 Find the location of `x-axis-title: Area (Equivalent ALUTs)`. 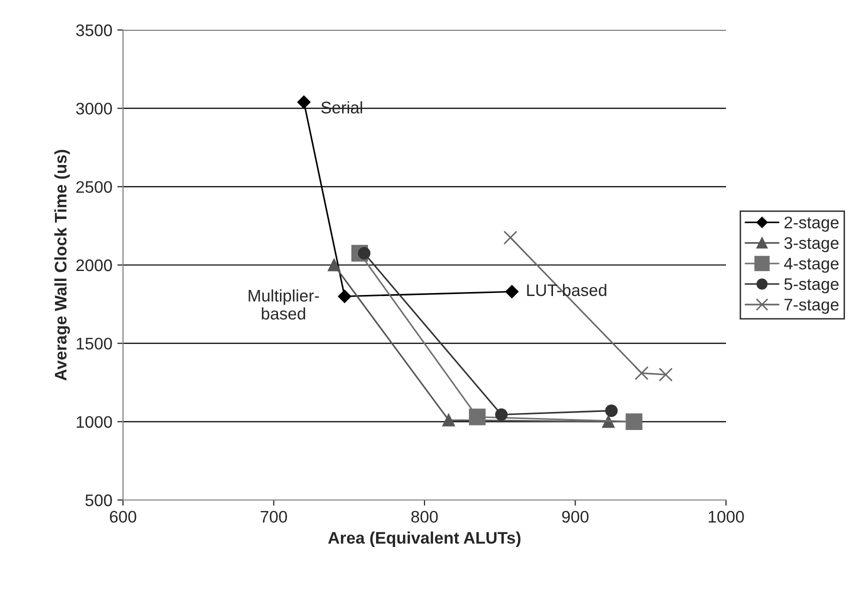

x-axis-title: Area (Equivalent ALUTs) is located at coordinates (424, 540).